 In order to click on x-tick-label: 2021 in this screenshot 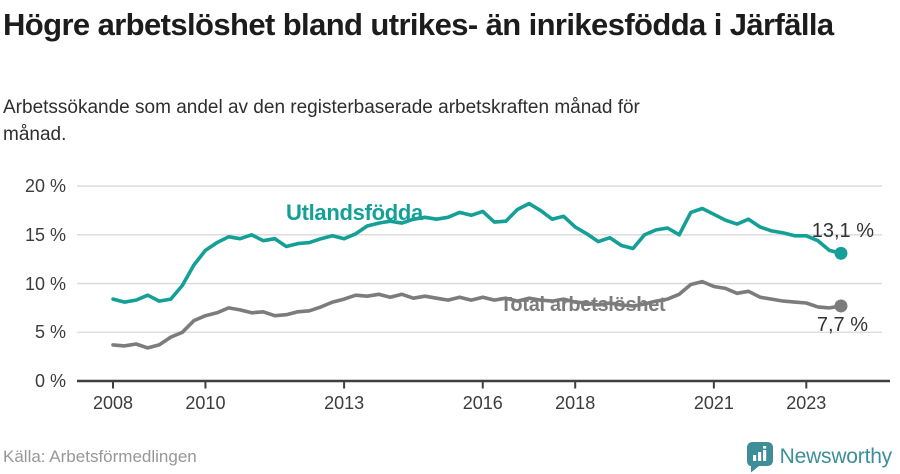, I will do `click(713, 403)`.